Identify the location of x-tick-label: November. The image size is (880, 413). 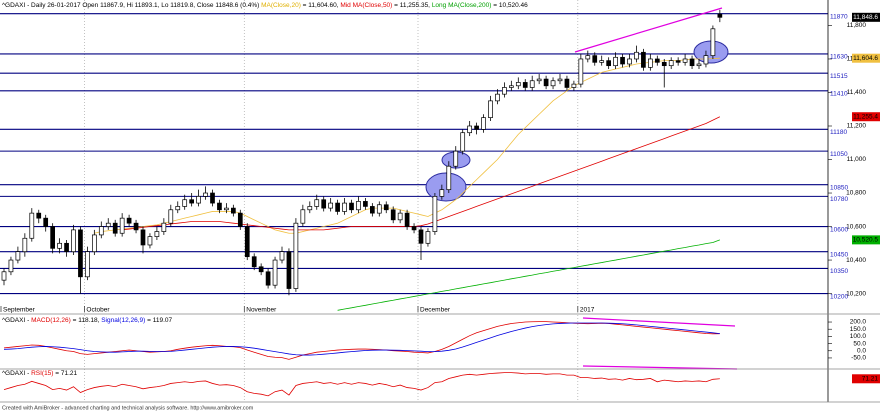
(261, 310).